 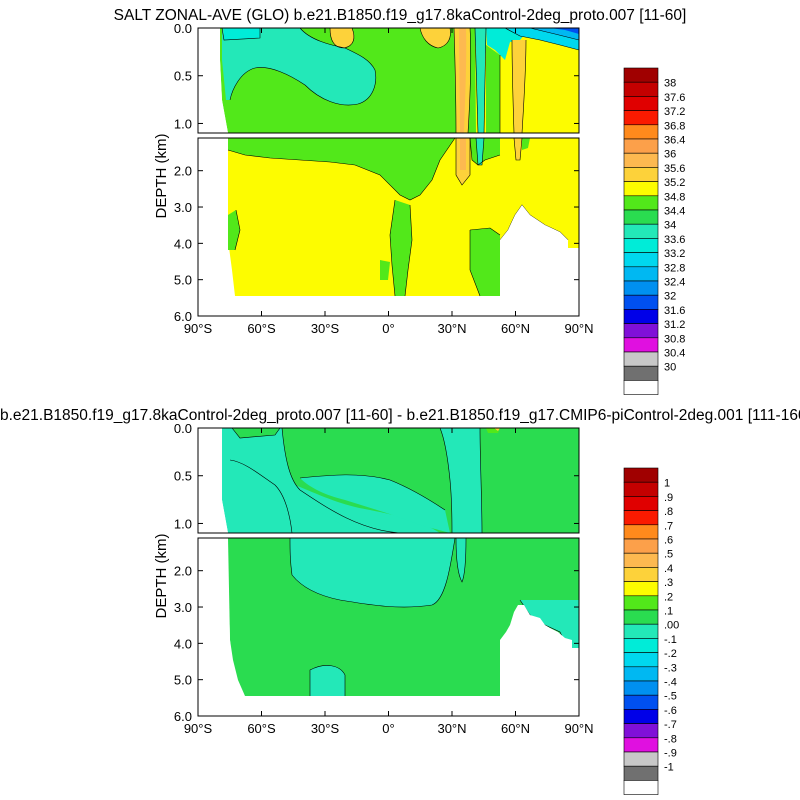 What do you see at coordinates (670, 739) in the screenshot?
I see `colorbar-label: -.8` at bounding box center [670, 739].